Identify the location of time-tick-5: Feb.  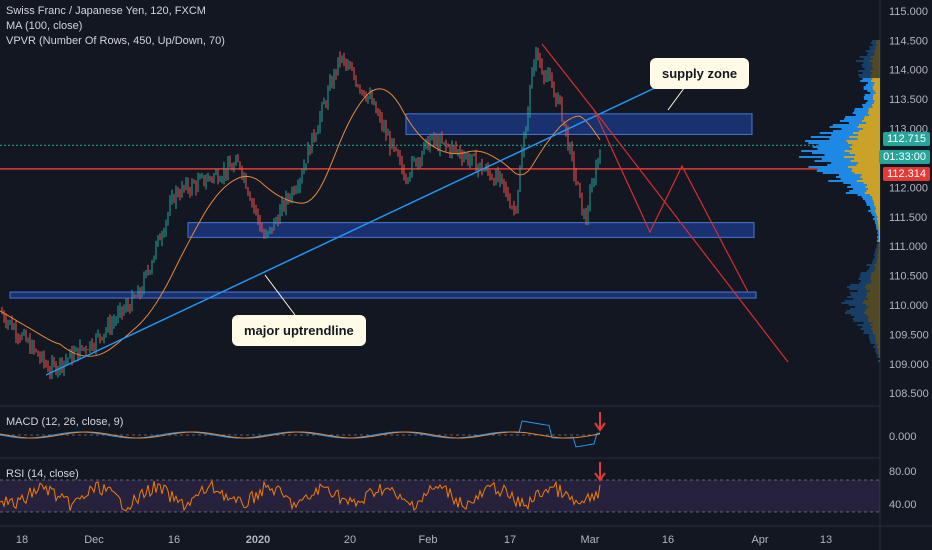
(428, 540).